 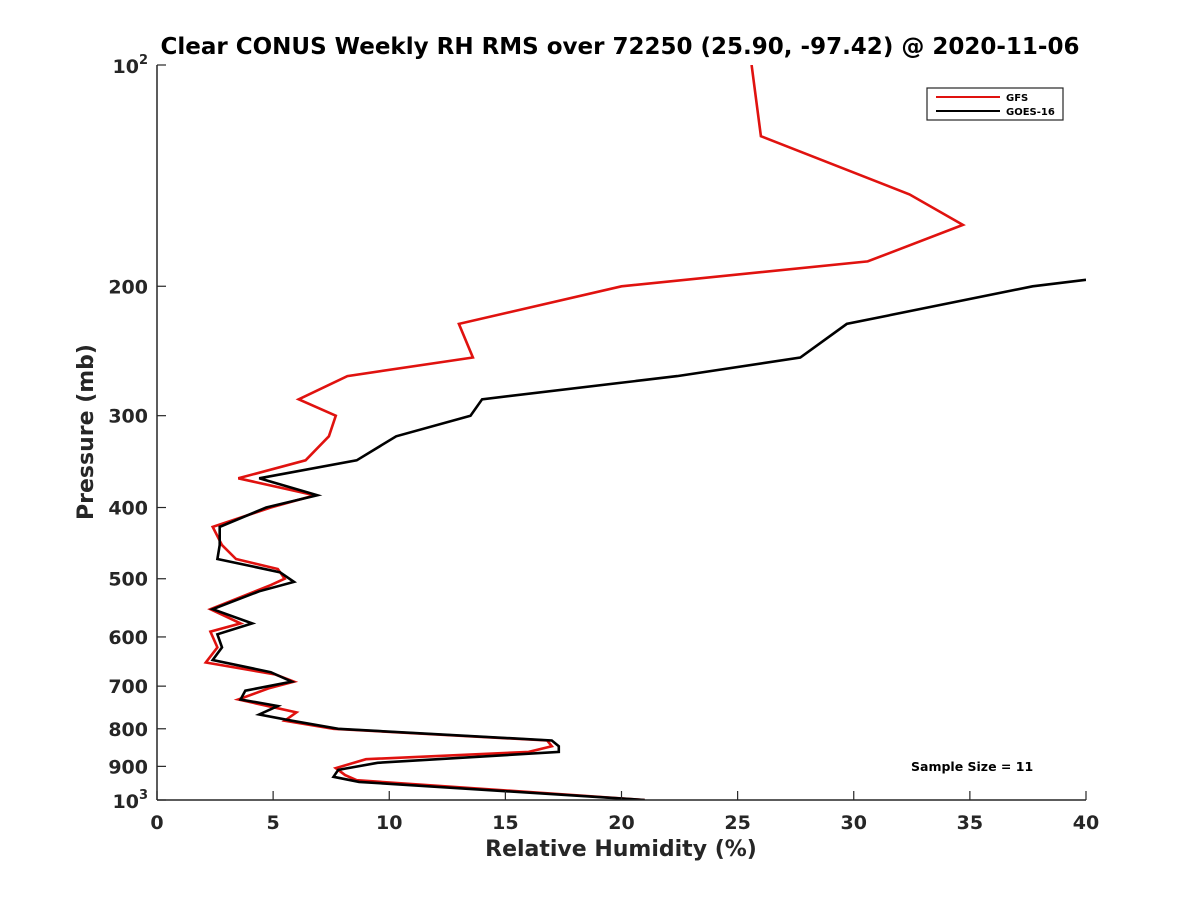 I want to click on y-axis-label: Pressure (mb), so click(x=86, y=432).